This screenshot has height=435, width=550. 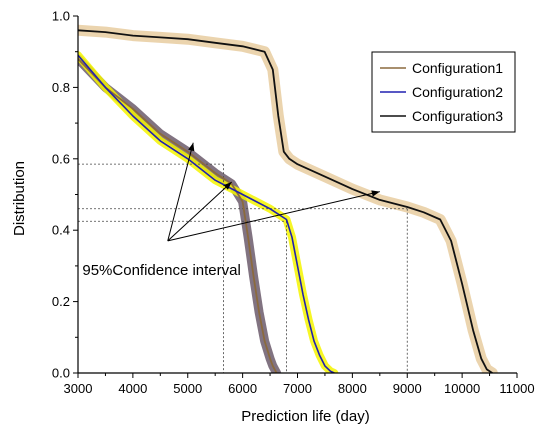 What do you see at coordinates (462, 388) in the screenshot?
I see `x-tick-label: 10000` at bounding box center [462, 388].